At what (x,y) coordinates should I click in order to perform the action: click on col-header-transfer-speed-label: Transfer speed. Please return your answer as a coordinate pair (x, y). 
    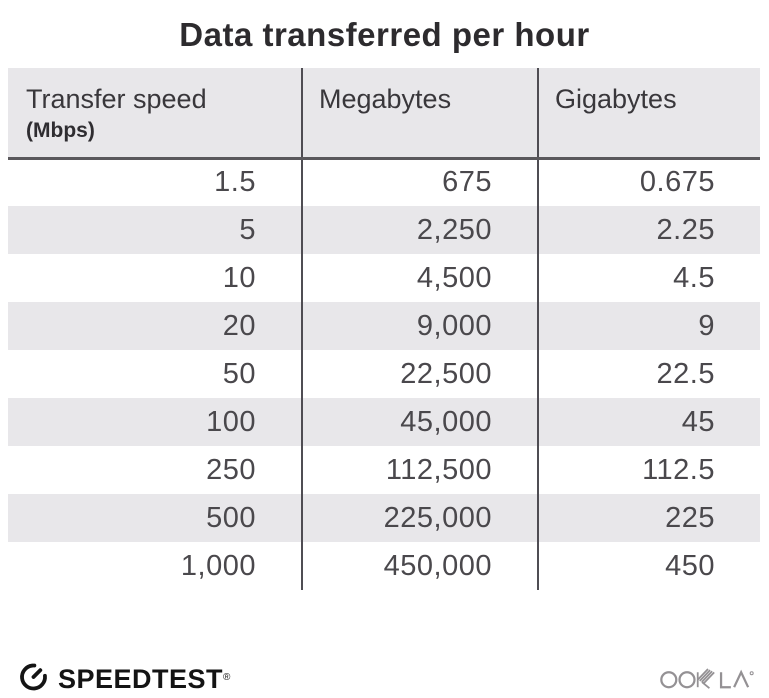
    Looking at the image, I should click on (116, 99).